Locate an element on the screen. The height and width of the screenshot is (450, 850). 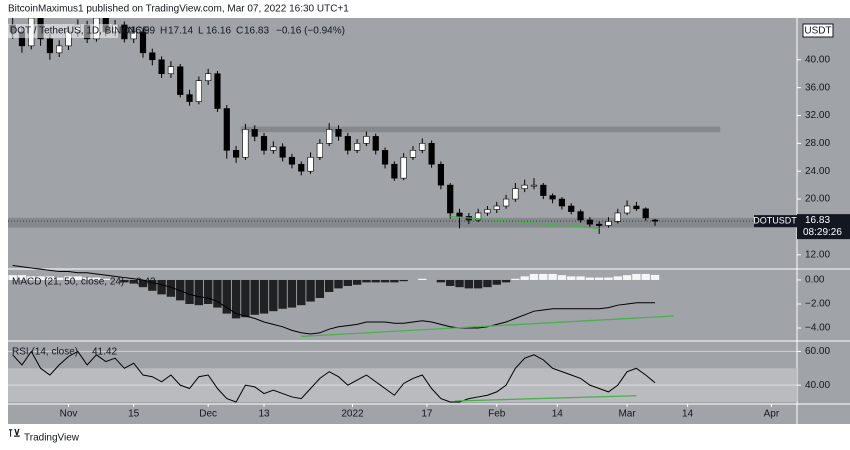
y-tick-label: 12.00 is located at coordinates (817, 254).